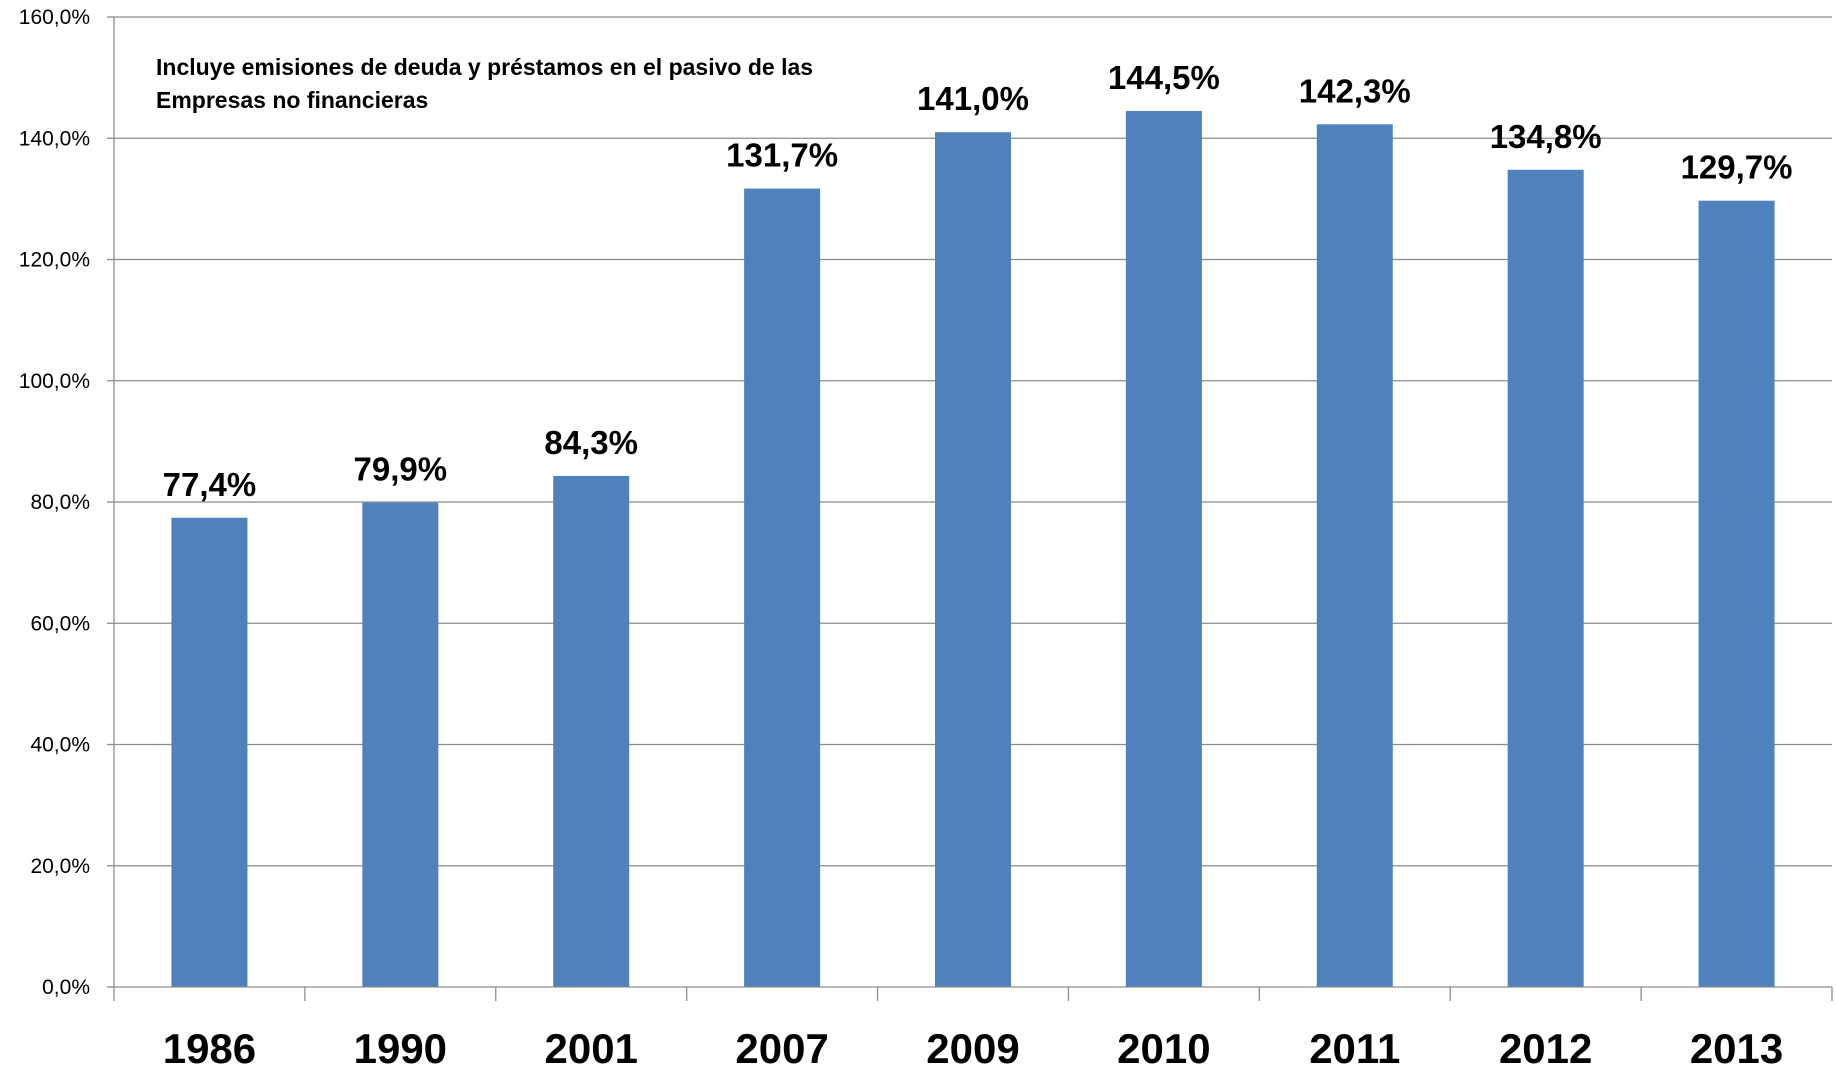 The width and height of the screenshot is (1836, 1065). Describe the element at coordinates (1546, 136) in the screenshot. I see `data-label-2012: 134,8%` at that location.